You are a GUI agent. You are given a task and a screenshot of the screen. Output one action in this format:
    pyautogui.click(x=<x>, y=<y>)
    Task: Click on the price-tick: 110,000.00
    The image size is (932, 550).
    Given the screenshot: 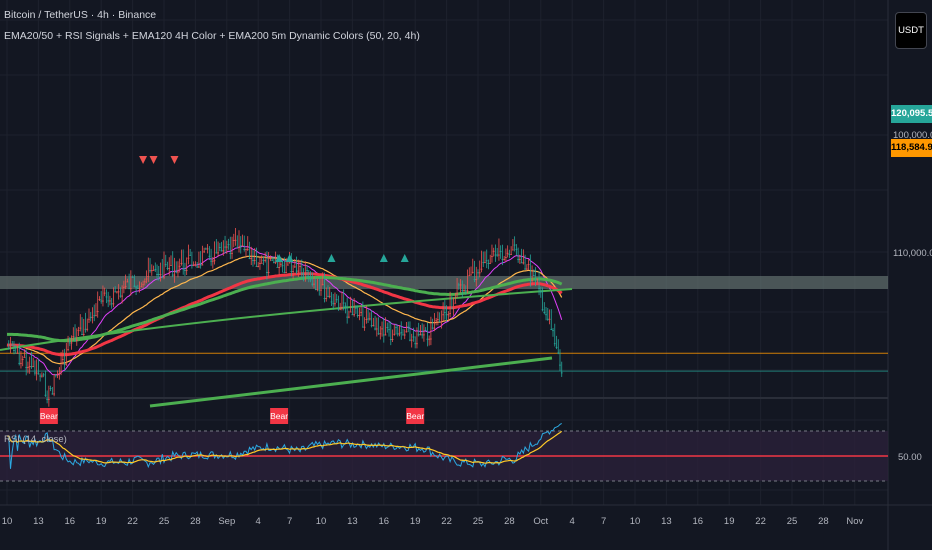 What is the action you would take?
    pyautogui.click(x=912, y=253)
    